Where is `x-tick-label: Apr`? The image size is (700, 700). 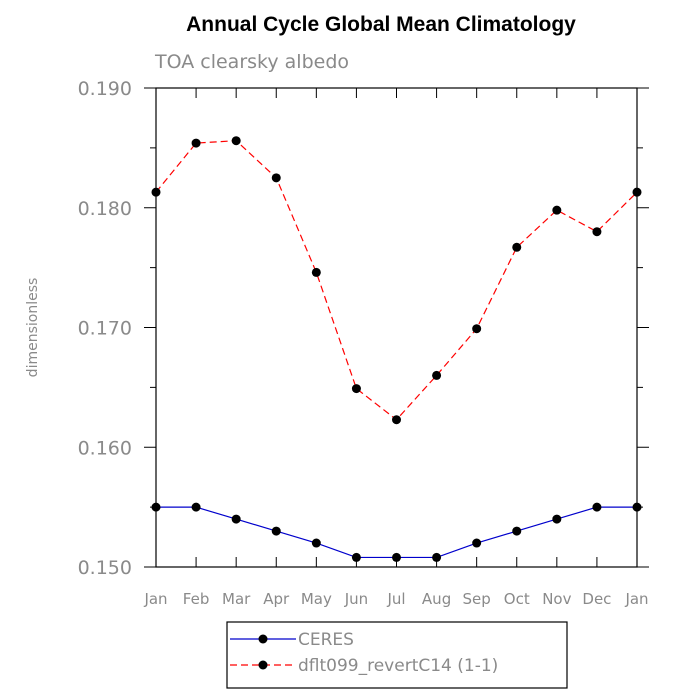
x-tick-label: Apr is located at coordinates (276, 599).